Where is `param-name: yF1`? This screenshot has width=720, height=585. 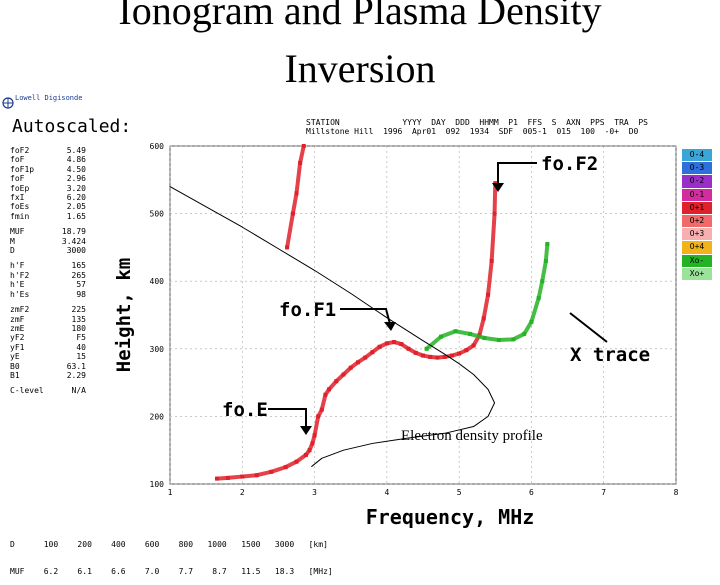 param-name: yF1 is located at coordinates (17, 347).